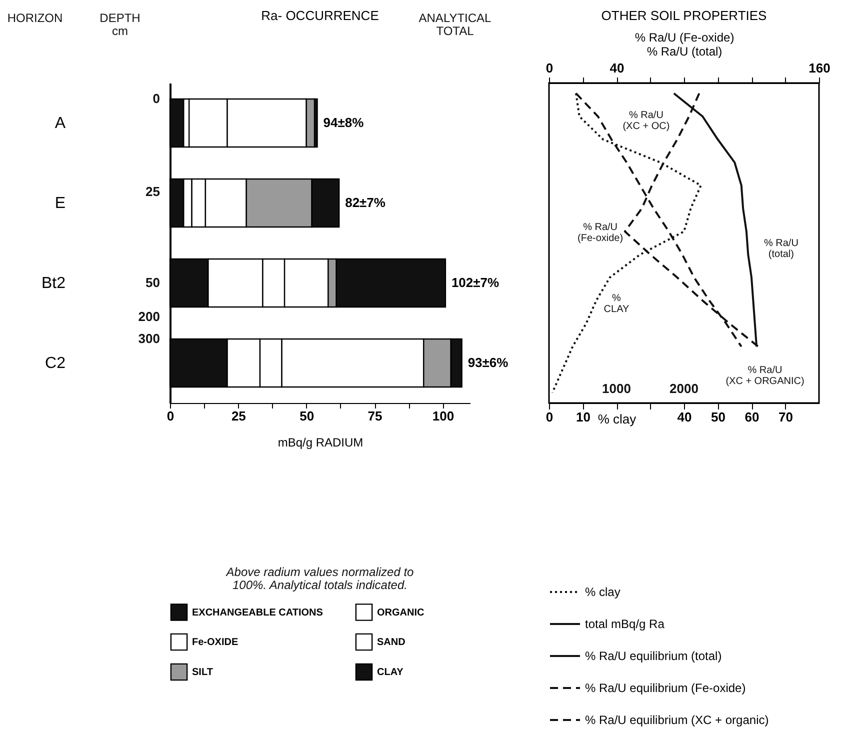 This screenshot has height=741, width=866. Describe the element at coordinates (617, 303) in the screenshot. I see `annotation: % CLAY` at that location.